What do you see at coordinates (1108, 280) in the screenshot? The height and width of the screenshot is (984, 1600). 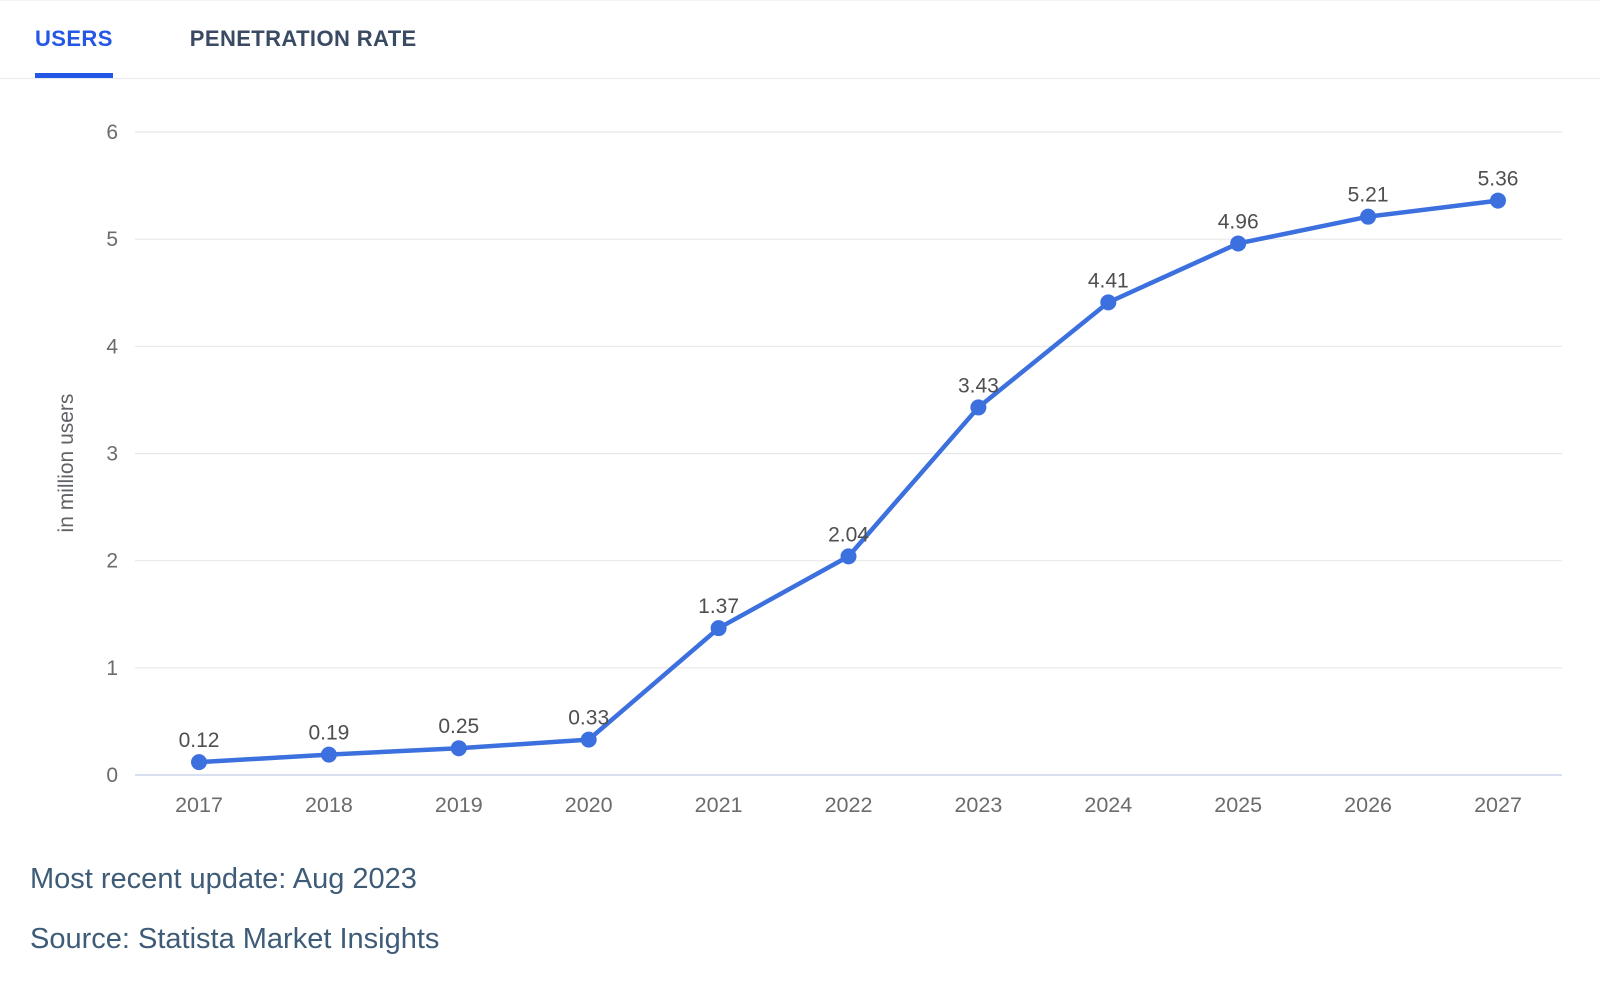 I see `data-point-label: 4.41` at bounding box center [1108, 280].